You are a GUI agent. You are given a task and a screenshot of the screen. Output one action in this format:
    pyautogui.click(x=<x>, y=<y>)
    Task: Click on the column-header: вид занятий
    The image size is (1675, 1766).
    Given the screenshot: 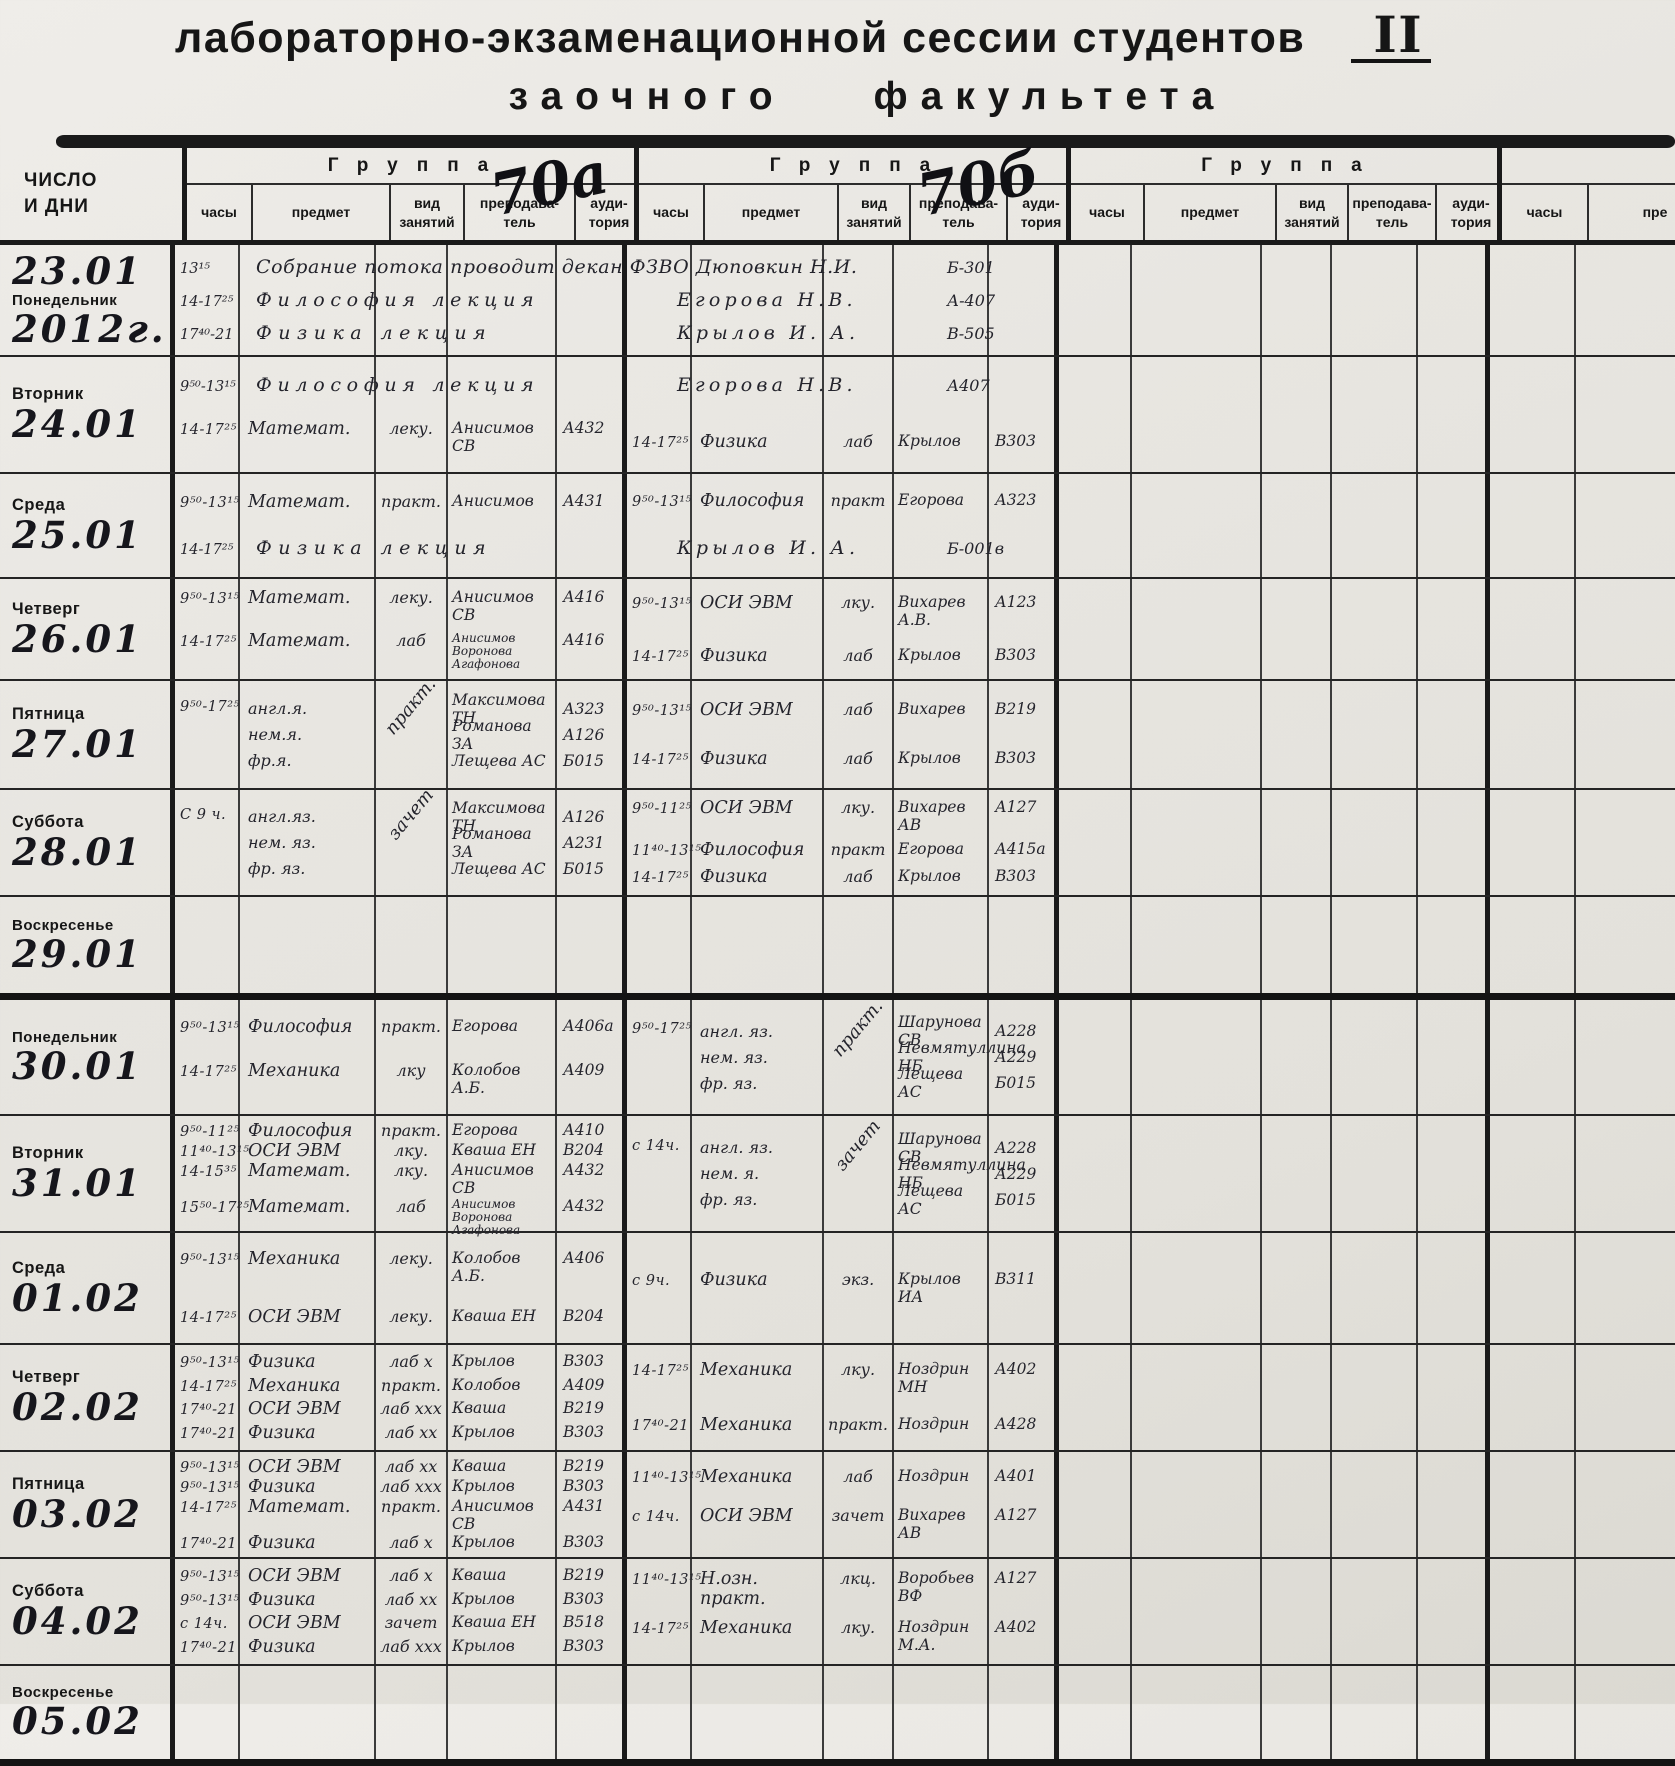 What is the action you would take?
    pyautogui.click(x=875, y=212)
    